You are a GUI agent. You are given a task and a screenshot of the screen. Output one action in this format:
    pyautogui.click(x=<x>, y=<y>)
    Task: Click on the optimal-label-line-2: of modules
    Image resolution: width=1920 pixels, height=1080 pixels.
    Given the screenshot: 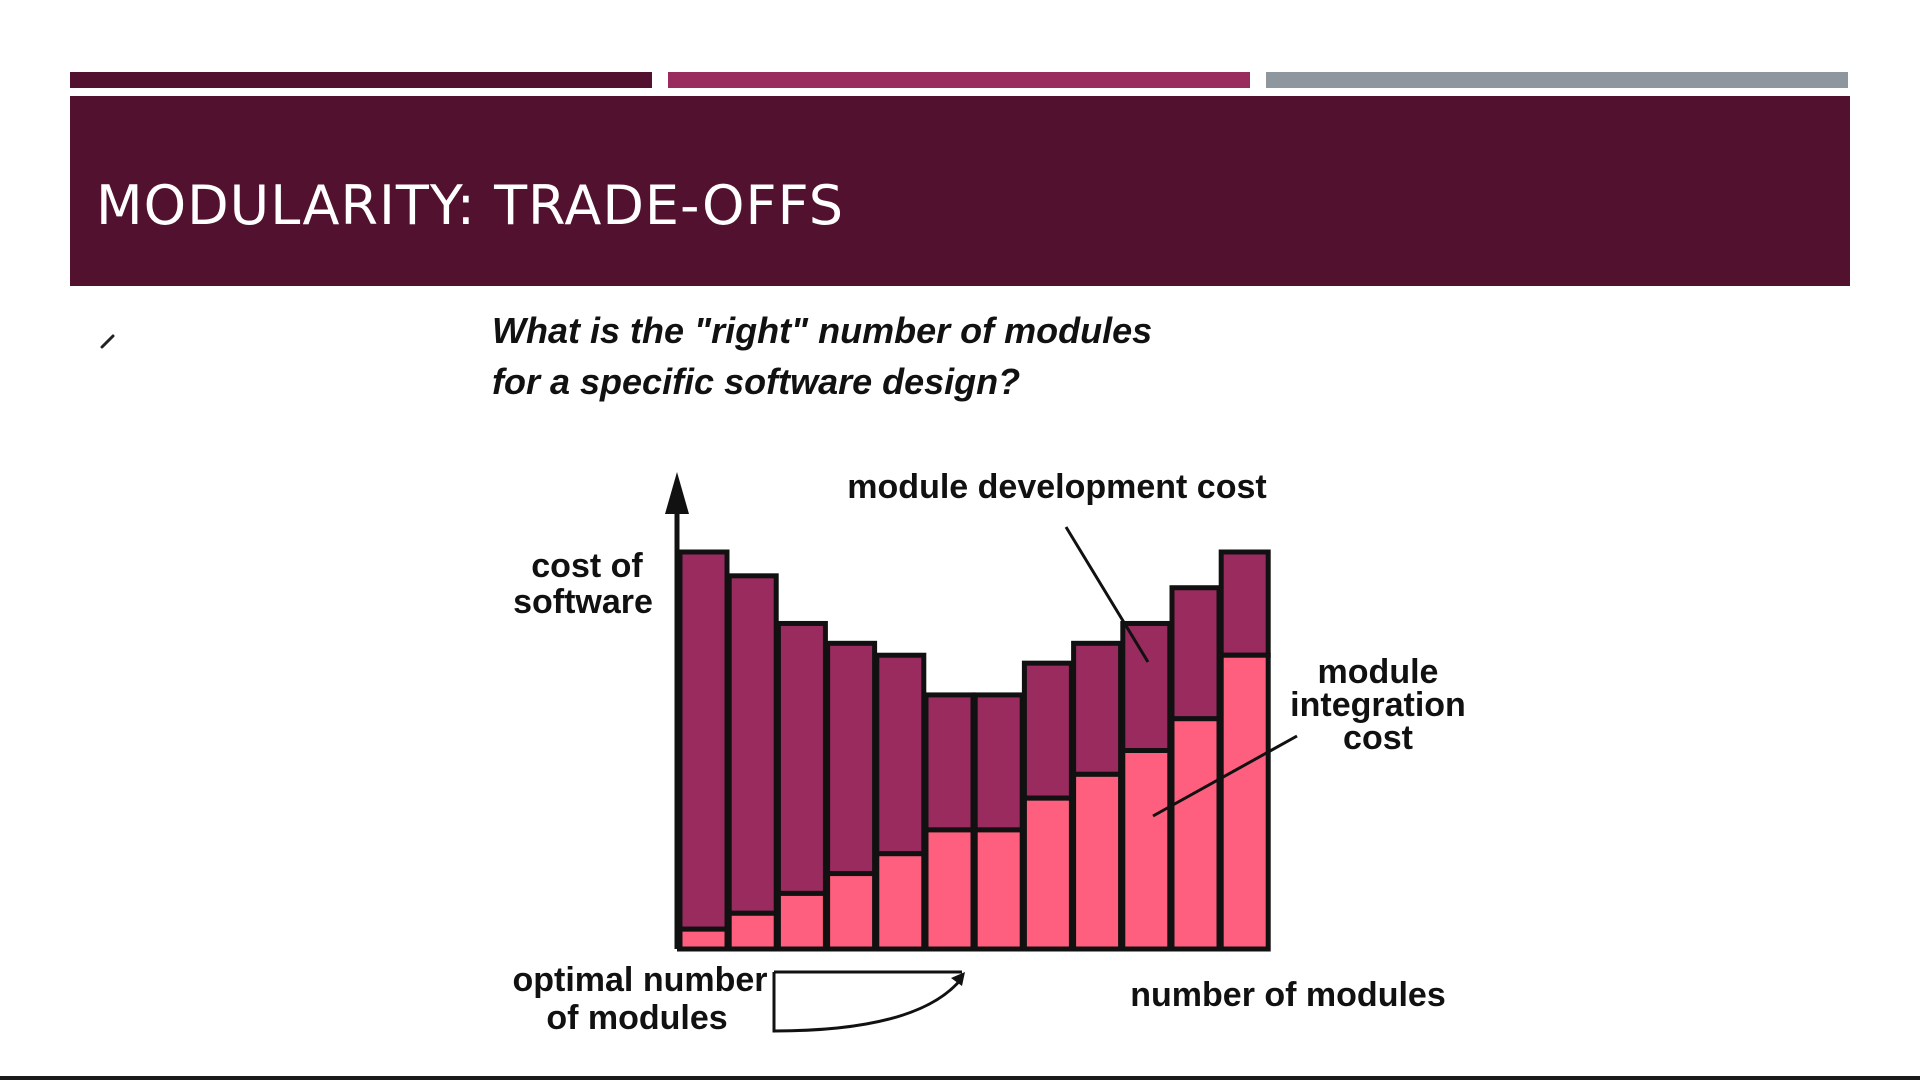 What is the action you would take?
    pyautogui.click(x=636, y=1018)
    